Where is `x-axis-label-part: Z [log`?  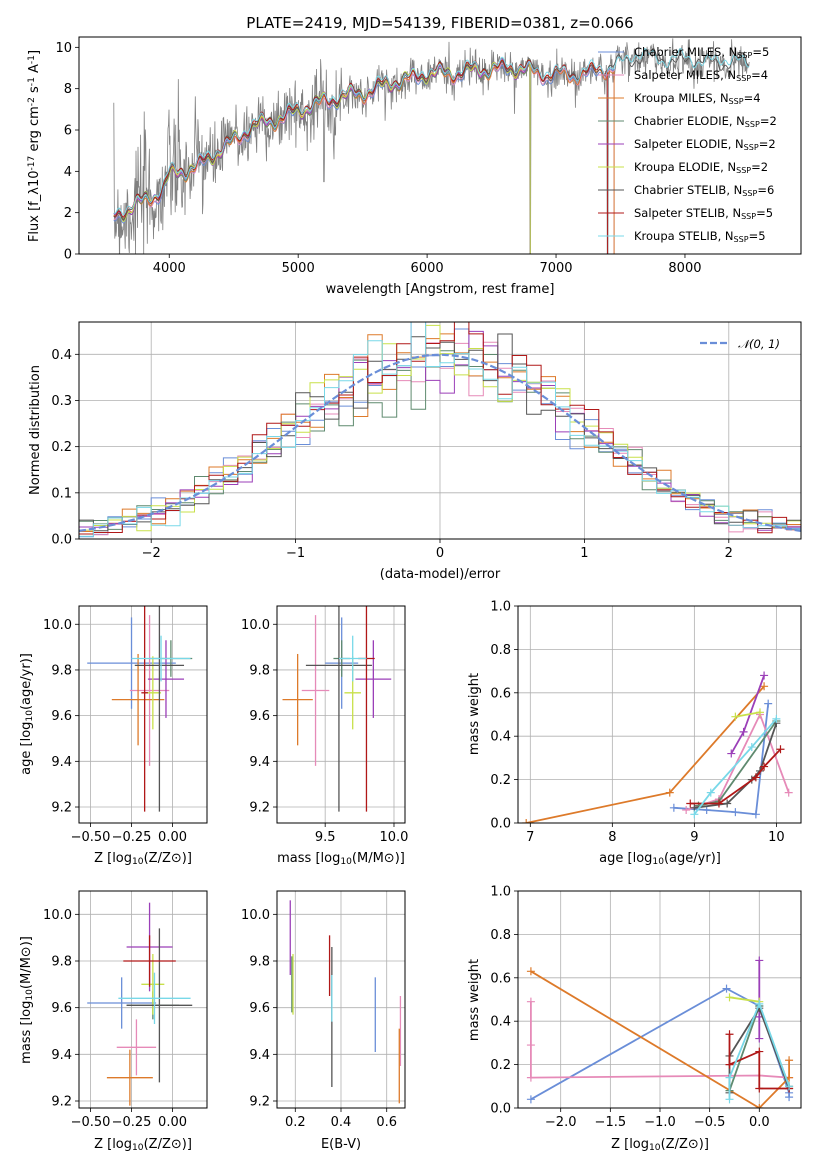
x-axis-label-part: Z [log is located at coordinates (113, 858).